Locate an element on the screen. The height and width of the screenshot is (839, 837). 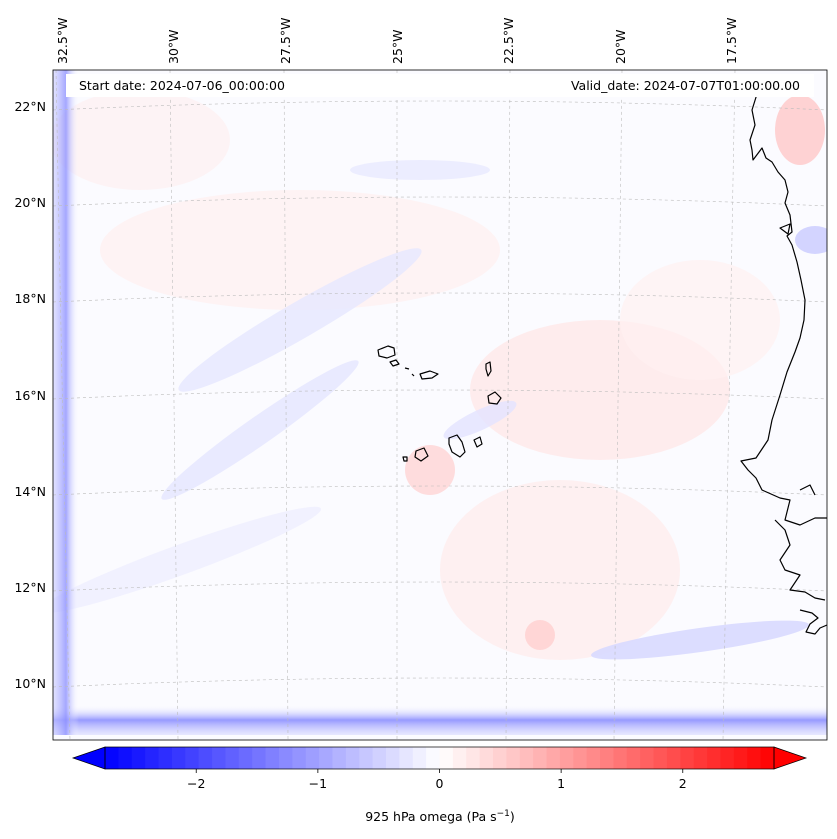
lon-label: 22.5°W is located at coordinates (508, 41).